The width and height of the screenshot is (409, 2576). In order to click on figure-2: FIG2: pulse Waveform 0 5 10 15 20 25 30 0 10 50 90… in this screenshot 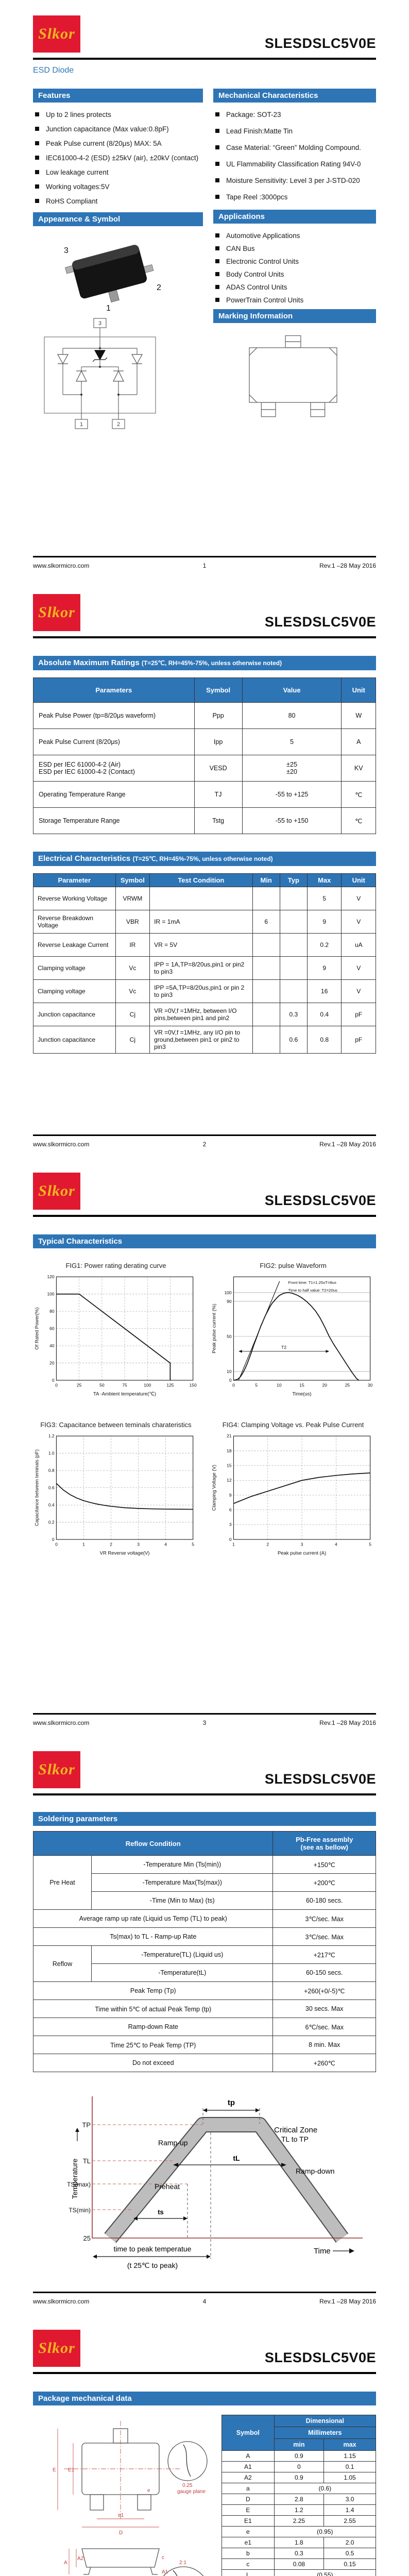, I will do `click(293, 1327)`.